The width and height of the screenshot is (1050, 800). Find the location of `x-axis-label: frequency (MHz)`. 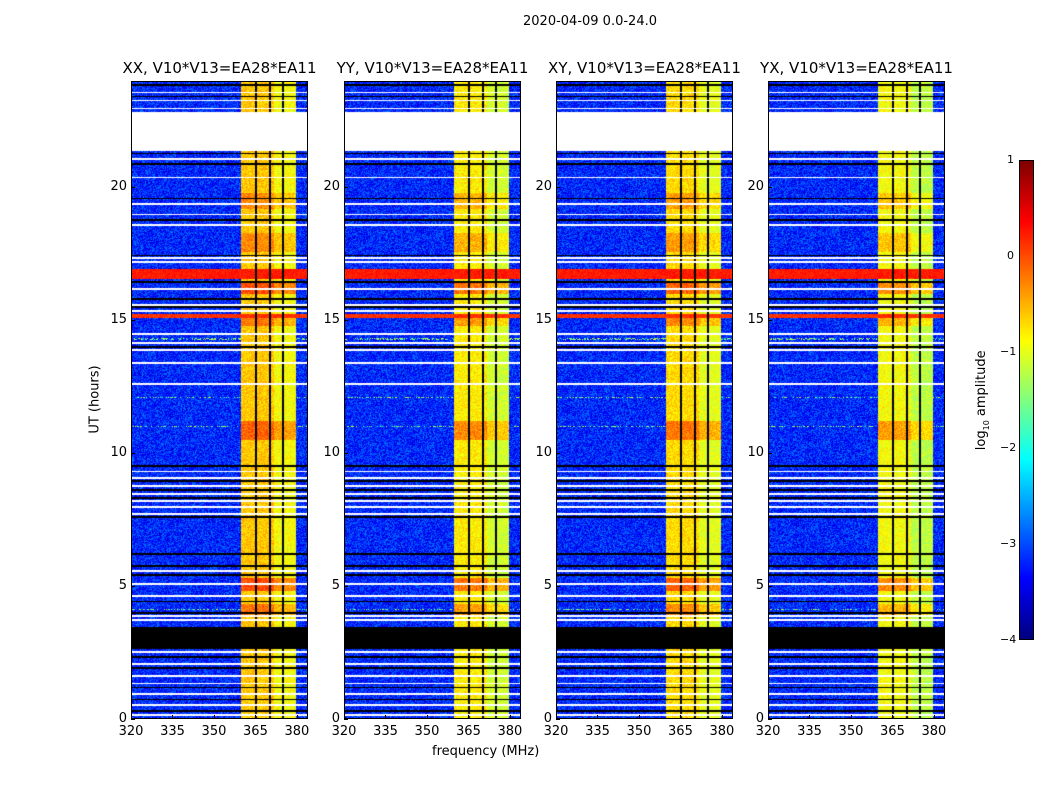

x-axis-label: frequency (MHz) is located at coordinates (486, 751).